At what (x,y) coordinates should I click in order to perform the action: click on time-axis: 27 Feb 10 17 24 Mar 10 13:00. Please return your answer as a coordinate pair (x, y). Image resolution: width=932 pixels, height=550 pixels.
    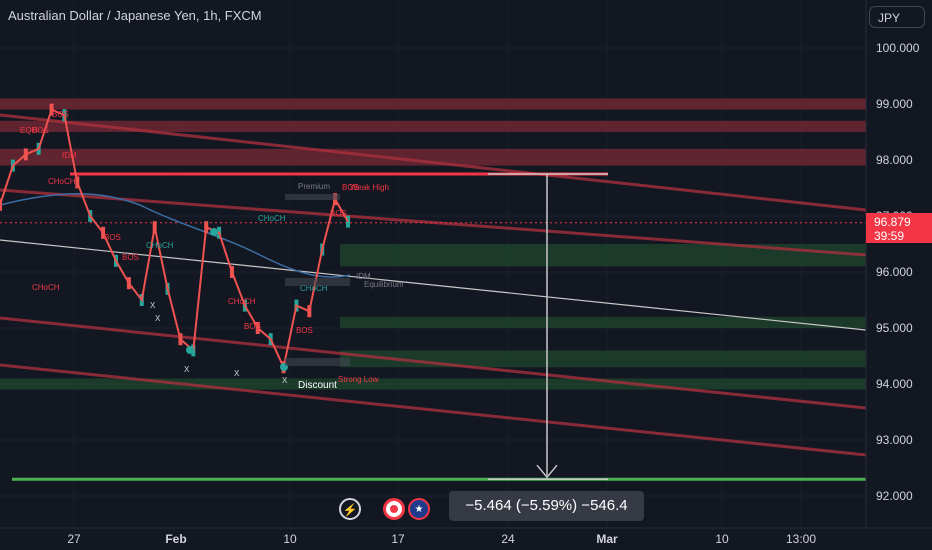
    Looking at the image, I should click on (466, 536).